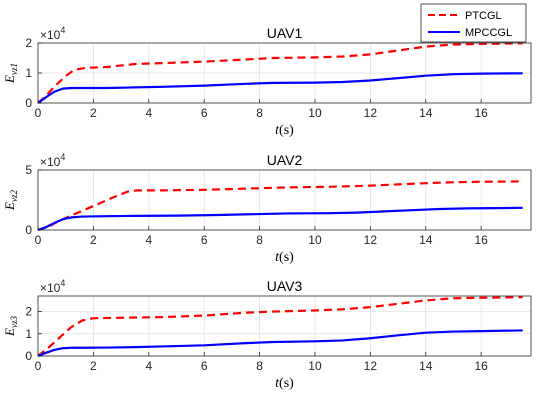  Describe the element at coordinates (371, 113) in the screenshot. I see `chart-1-xtick-label-12: 12` at that location.